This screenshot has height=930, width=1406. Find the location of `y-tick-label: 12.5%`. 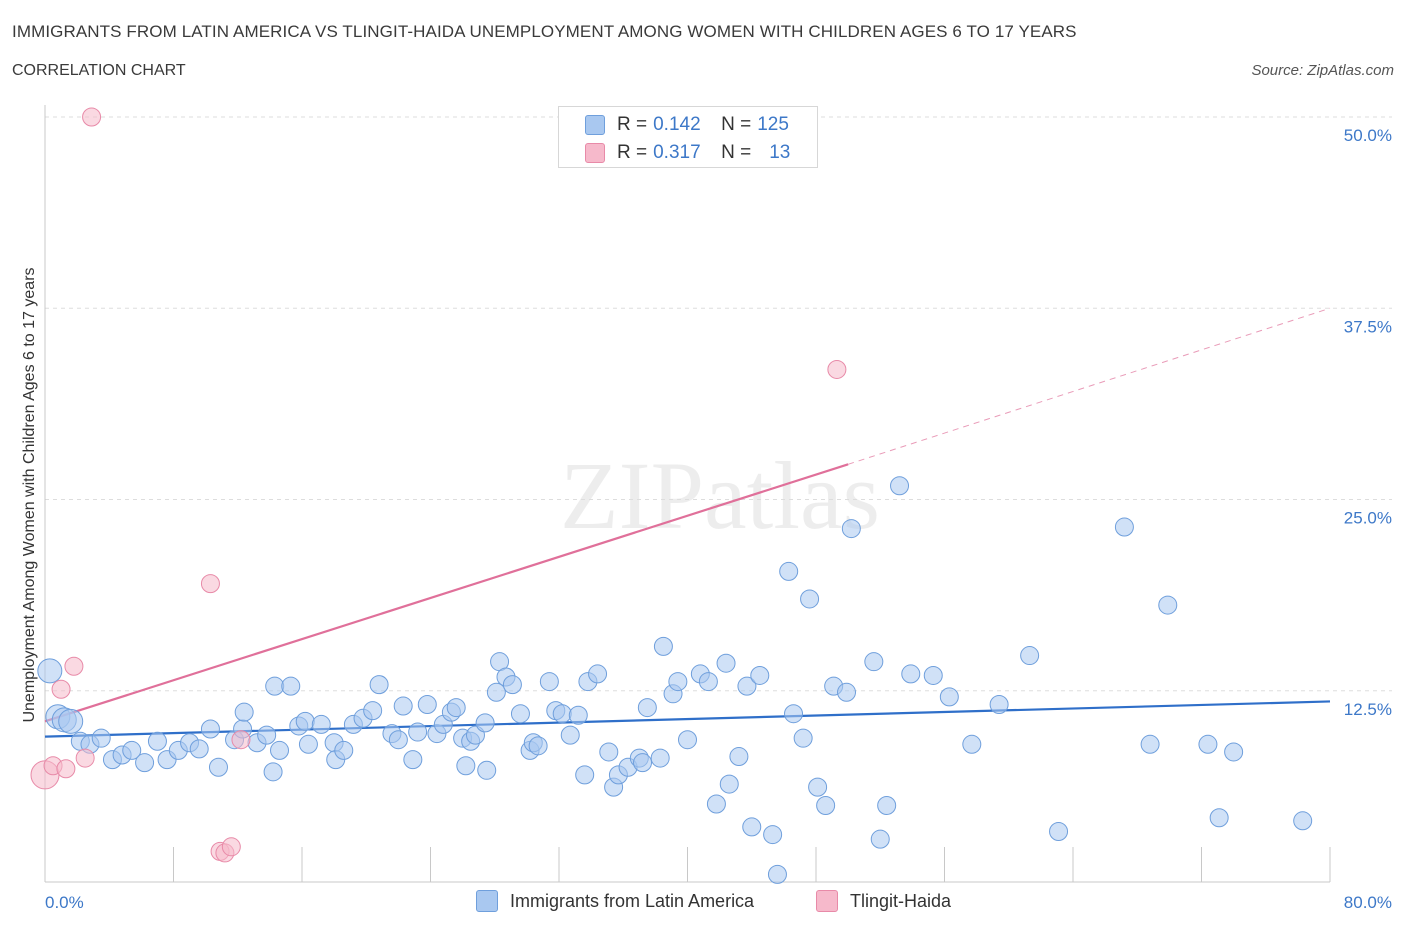

y-tick-label: 12.5% is located at coordinates (1368, 709).